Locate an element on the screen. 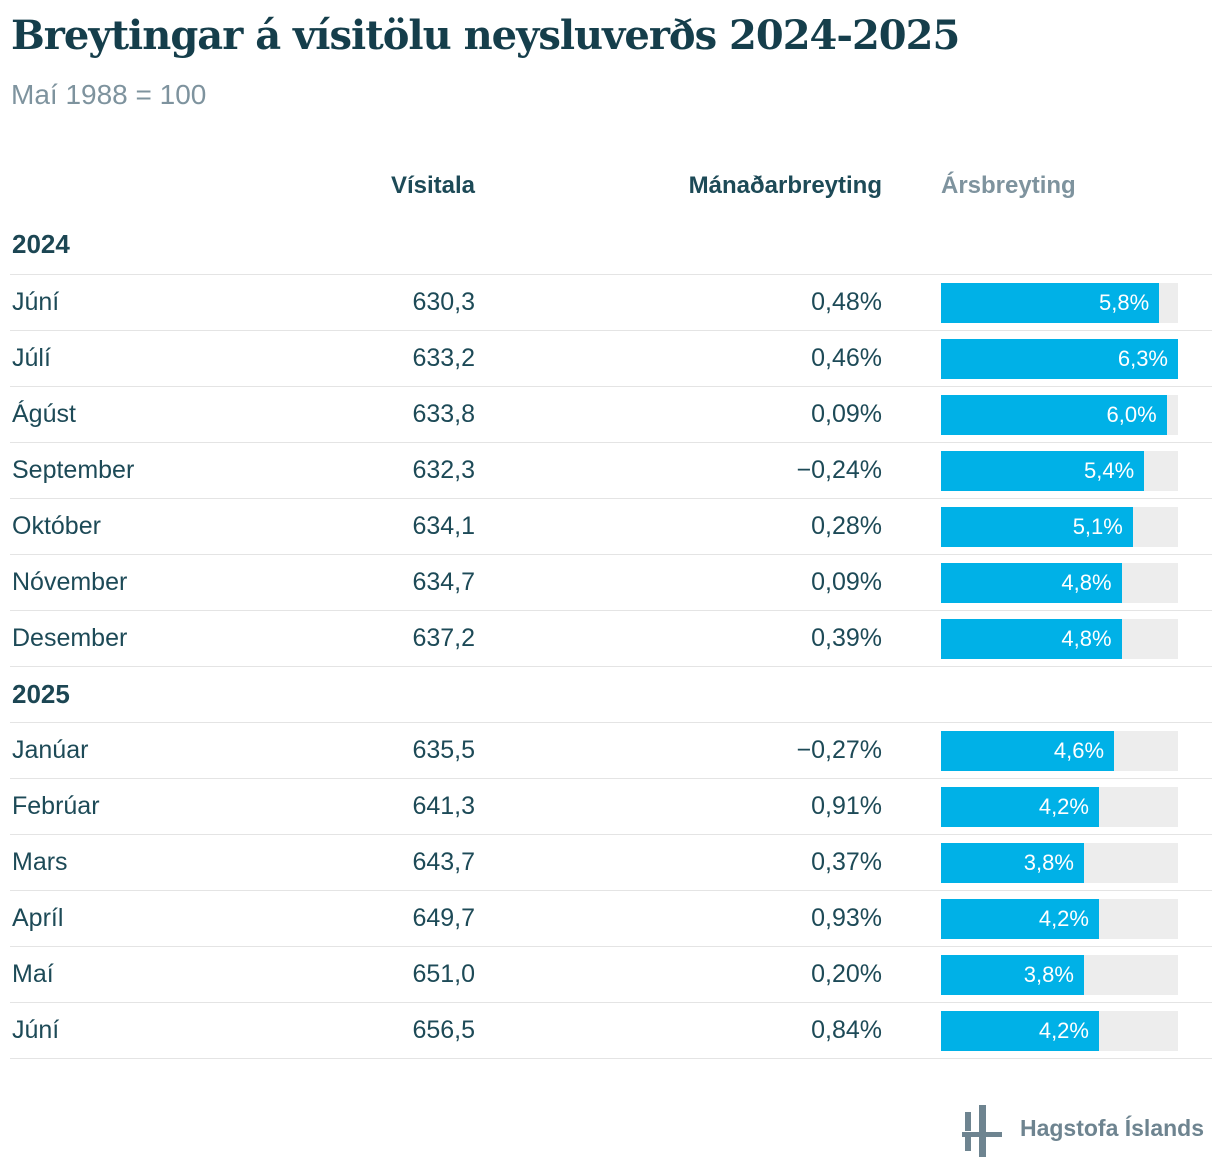  visitala-value: 643,7 is located at coordinates (443, 862).